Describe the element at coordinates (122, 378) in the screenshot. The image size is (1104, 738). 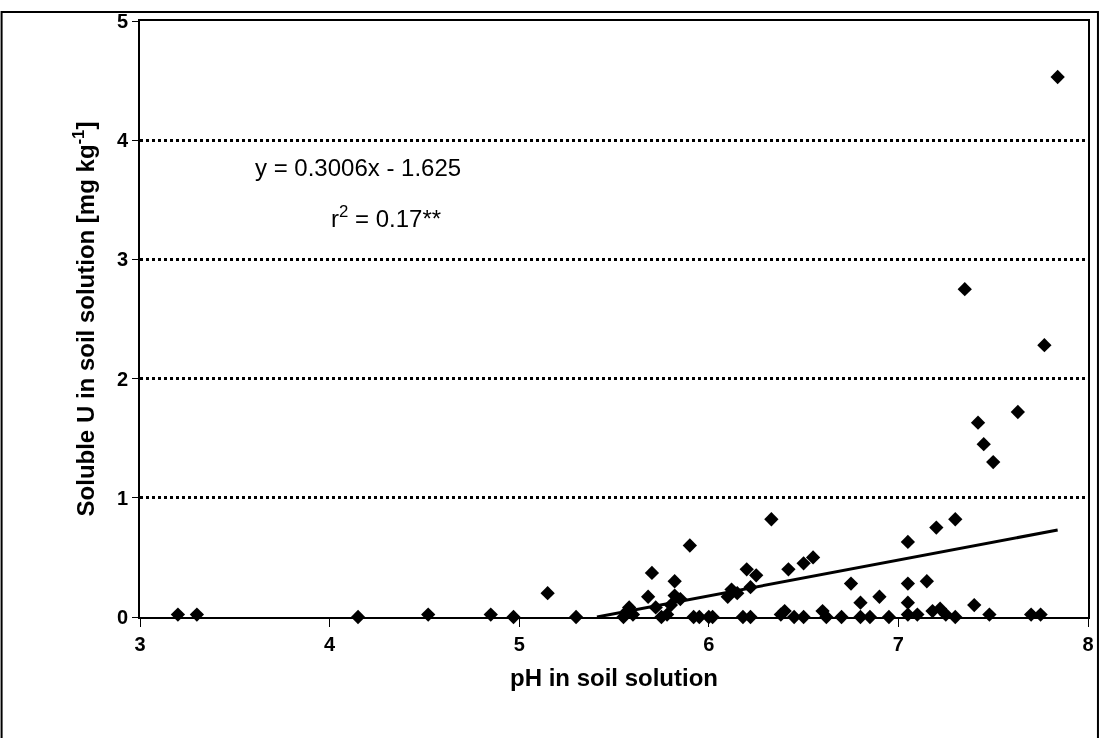
I see `y-tick-label: 2` at that location.